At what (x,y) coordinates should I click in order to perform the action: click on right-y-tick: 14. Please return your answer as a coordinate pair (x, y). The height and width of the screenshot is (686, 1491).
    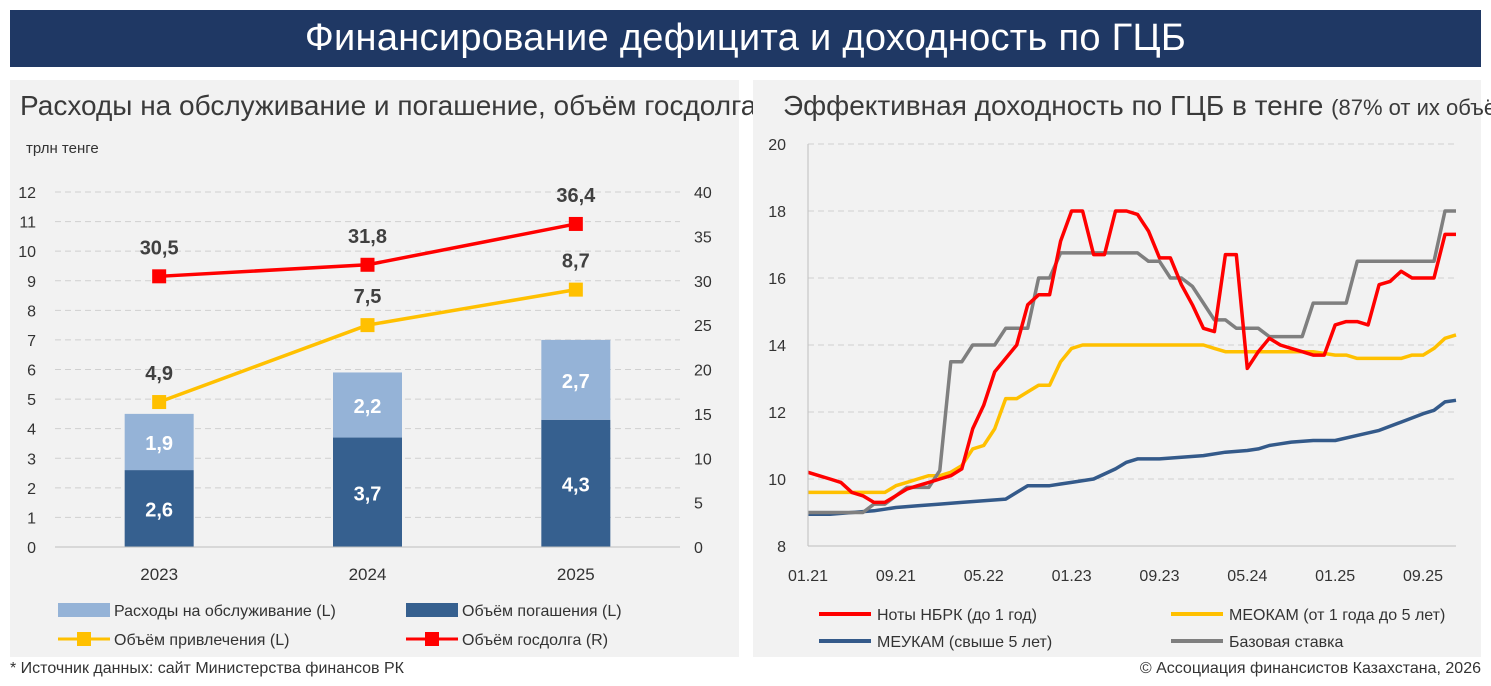
    Looking at the image, I should click on (777, 346).